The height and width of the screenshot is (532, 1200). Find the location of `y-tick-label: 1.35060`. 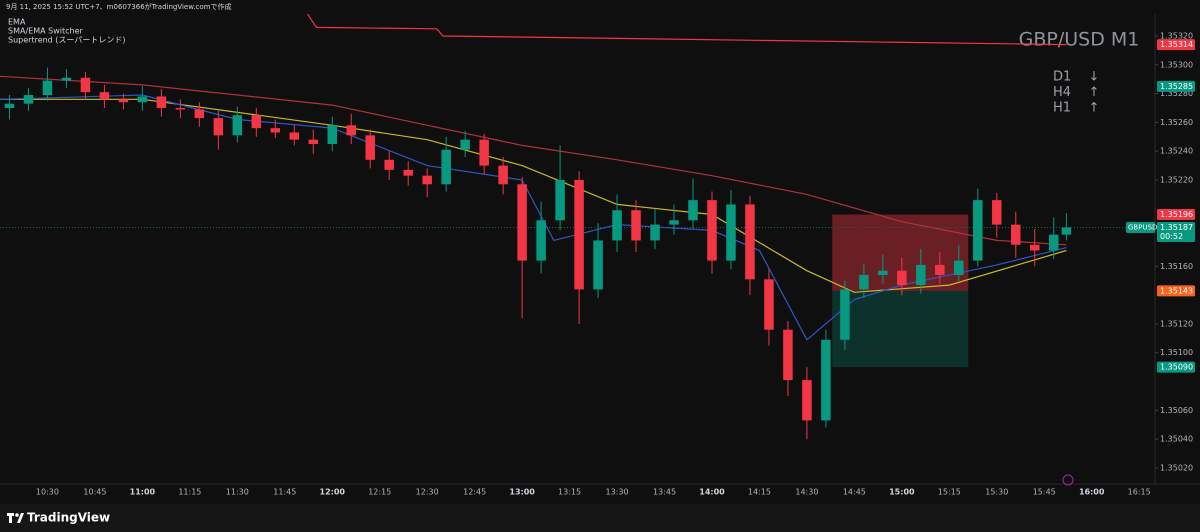

y-tick-label: 1.35060 is located at coordinates (1176, 410).